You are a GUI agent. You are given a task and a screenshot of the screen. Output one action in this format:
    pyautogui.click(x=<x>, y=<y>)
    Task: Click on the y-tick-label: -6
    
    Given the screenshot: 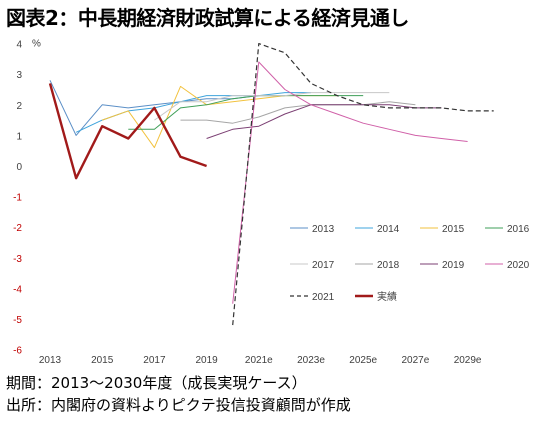 What is the action you would take?
    pyautogui.click(x=17, y=351)
    